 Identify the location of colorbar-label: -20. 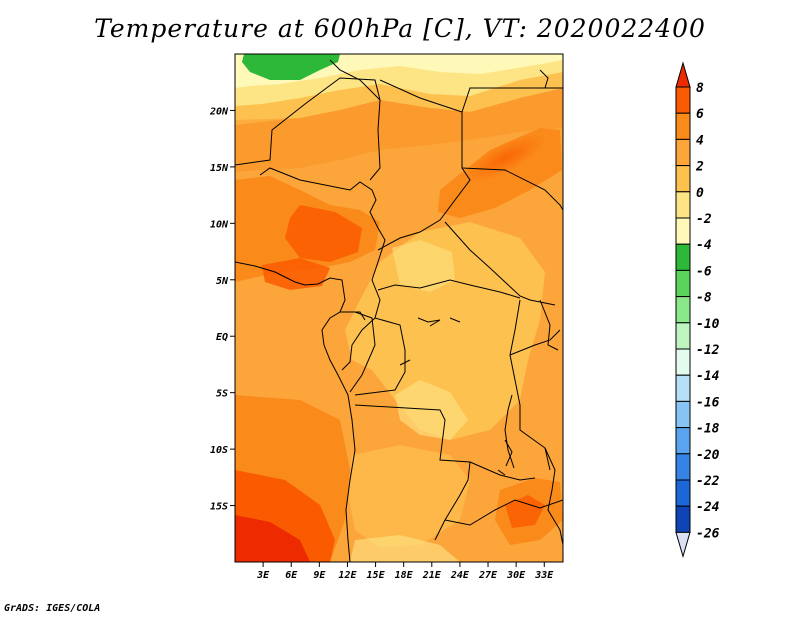
(708, 455).